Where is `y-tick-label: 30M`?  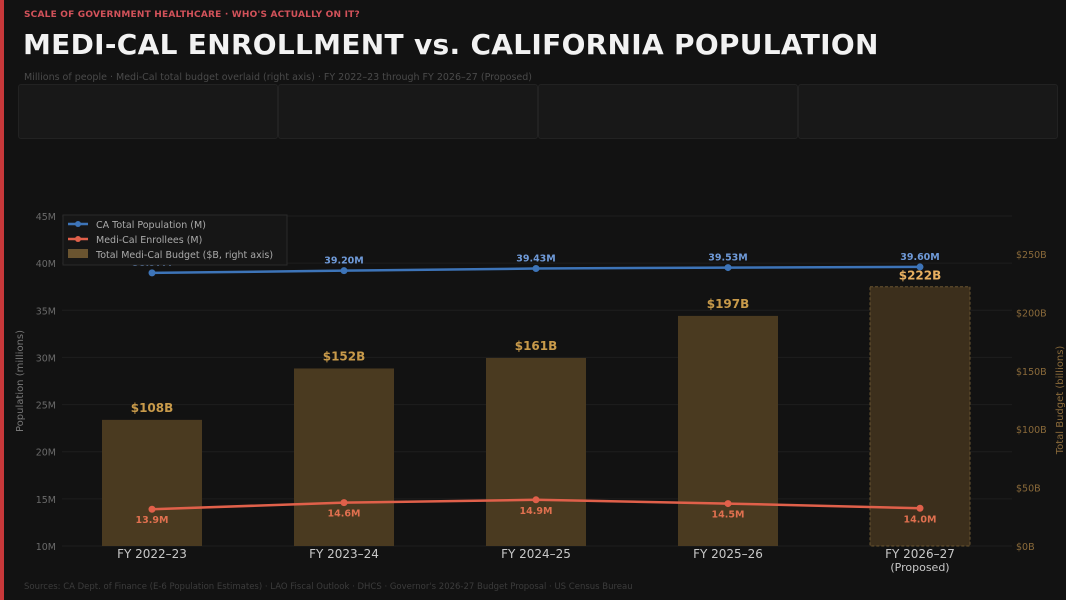 y-tick-label: 30M is located at coordinates (46, 358).